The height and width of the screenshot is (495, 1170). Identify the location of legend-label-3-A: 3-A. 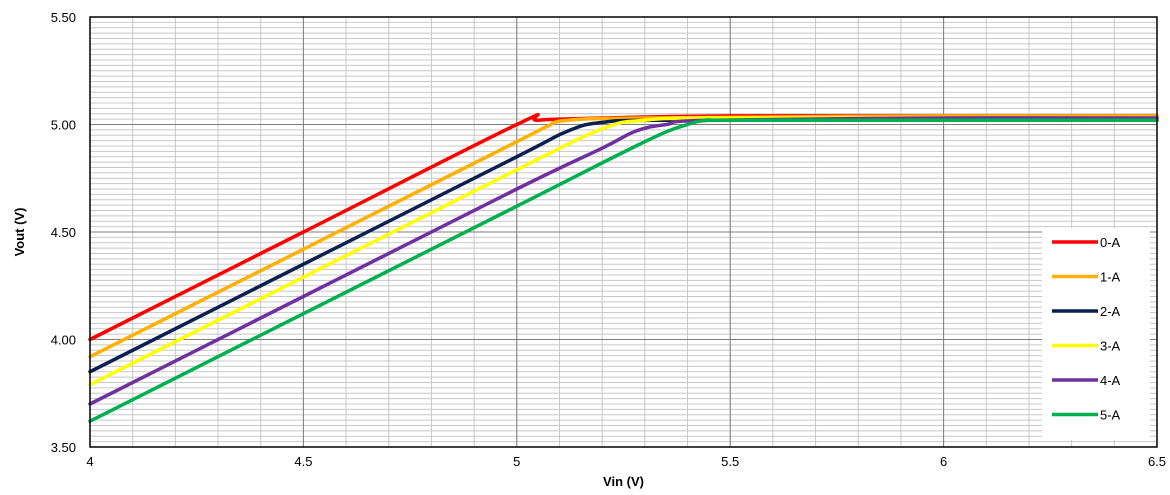
(1110, 346).